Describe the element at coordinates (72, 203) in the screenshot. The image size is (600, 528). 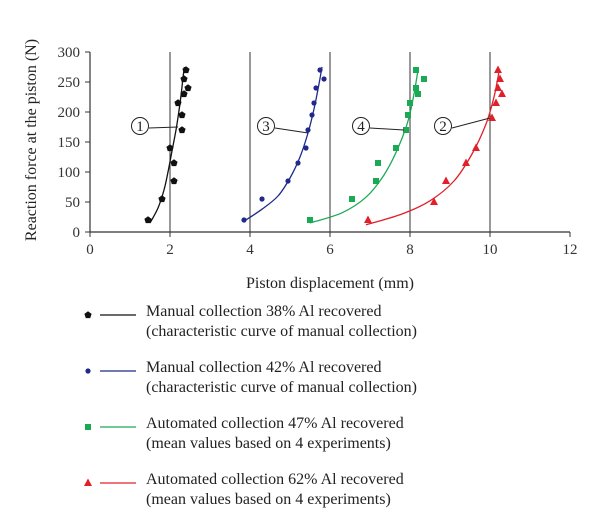
I see `y-tick-label-50: 50` at that location.